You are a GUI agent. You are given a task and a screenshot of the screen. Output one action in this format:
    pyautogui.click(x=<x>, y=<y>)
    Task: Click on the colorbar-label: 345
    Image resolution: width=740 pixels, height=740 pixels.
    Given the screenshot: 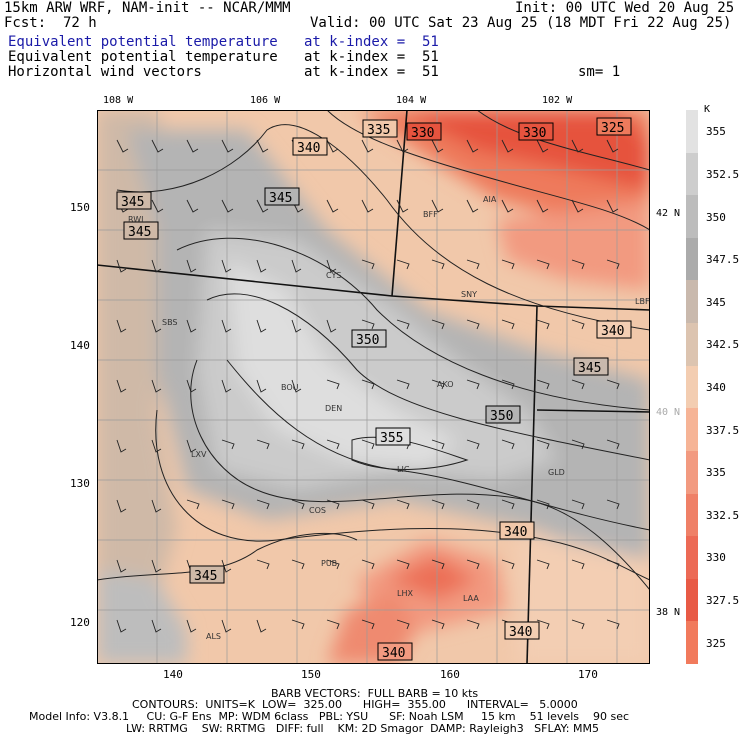 What is the action you would take?
    pyautogui.click(x=716, y=302)
    